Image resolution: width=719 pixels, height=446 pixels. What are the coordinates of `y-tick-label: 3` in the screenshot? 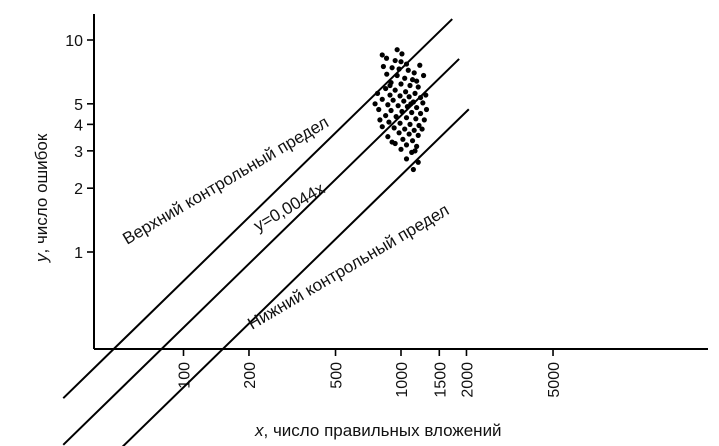 It's located at (78, 152).